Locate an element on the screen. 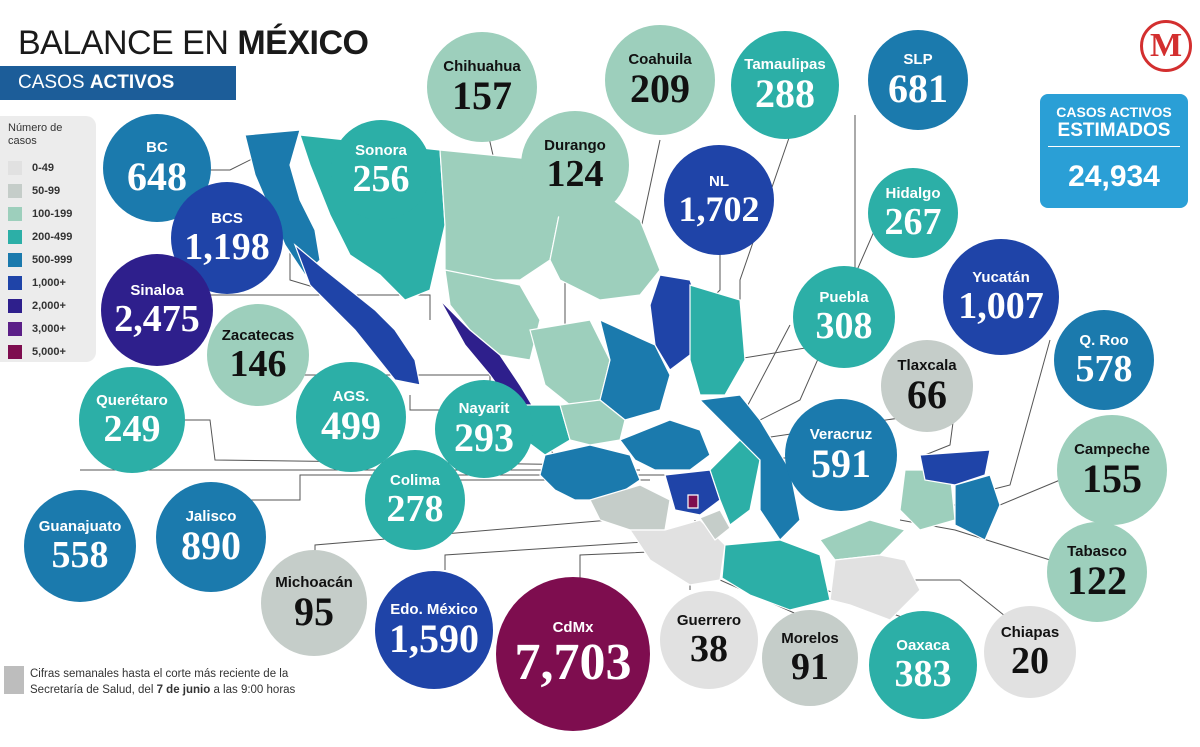 The image size is (1200, 747). state-bubble: Tamaulipas 288 is located at coordinates (785, 85).